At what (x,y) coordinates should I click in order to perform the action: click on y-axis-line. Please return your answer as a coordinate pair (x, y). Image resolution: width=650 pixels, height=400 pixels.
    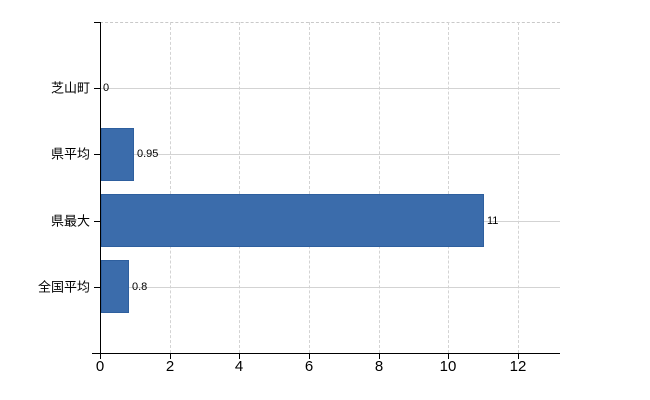
    Looking at the image, I should click on (100, 190).